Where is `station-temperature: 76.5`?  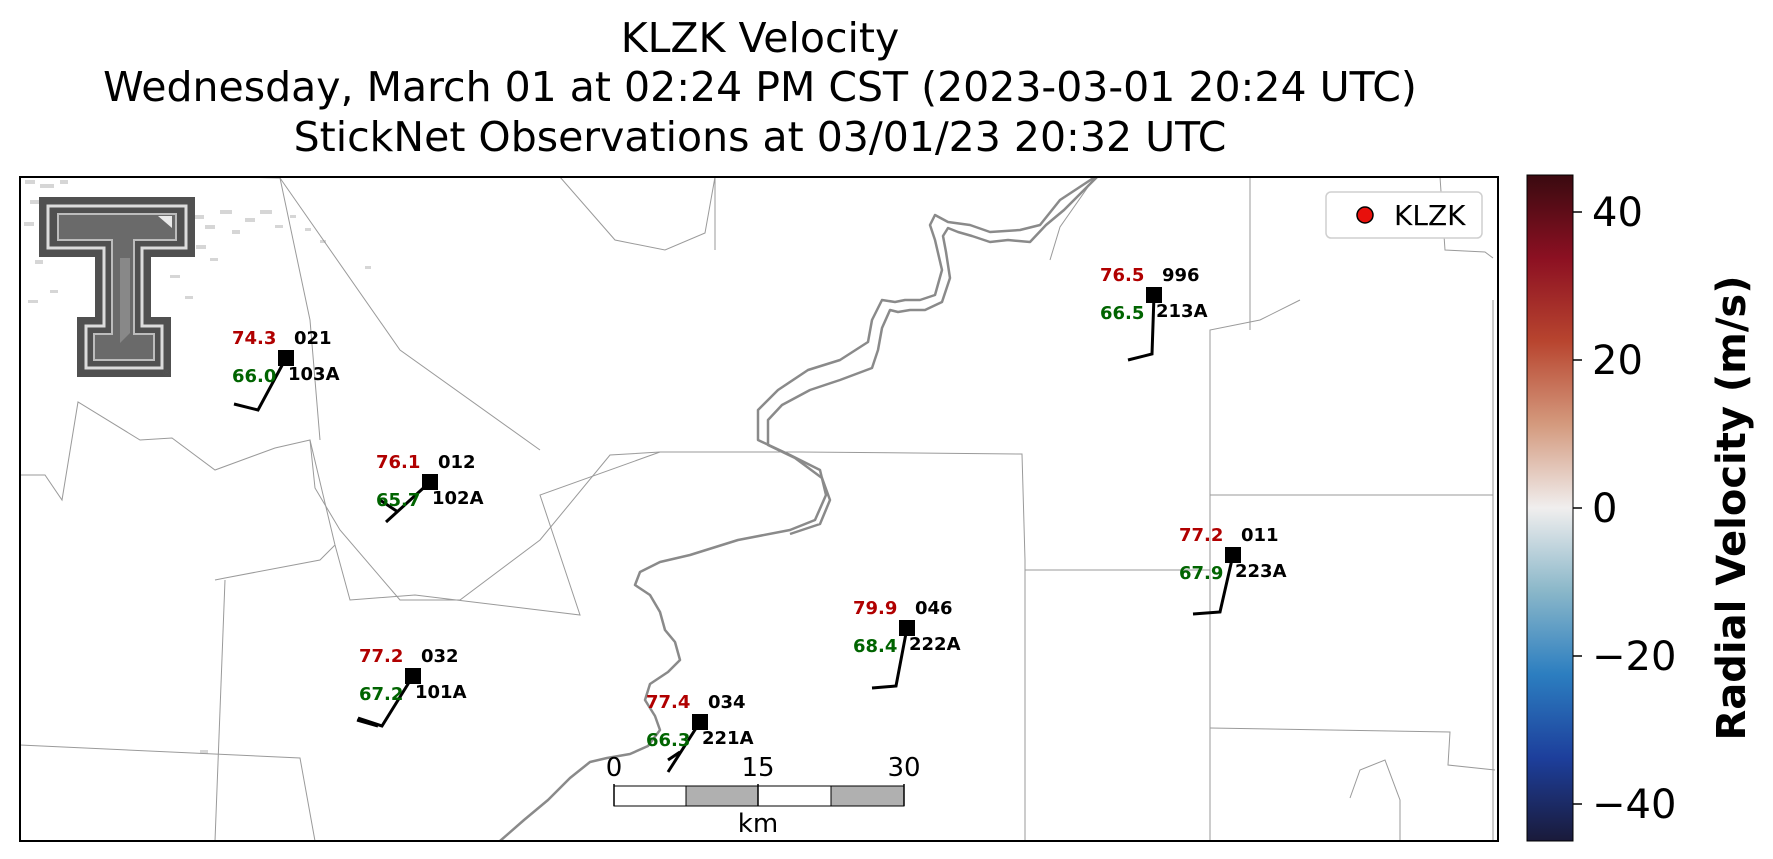 station-temperature: 76.5 is located at coordinates (1122, 275).